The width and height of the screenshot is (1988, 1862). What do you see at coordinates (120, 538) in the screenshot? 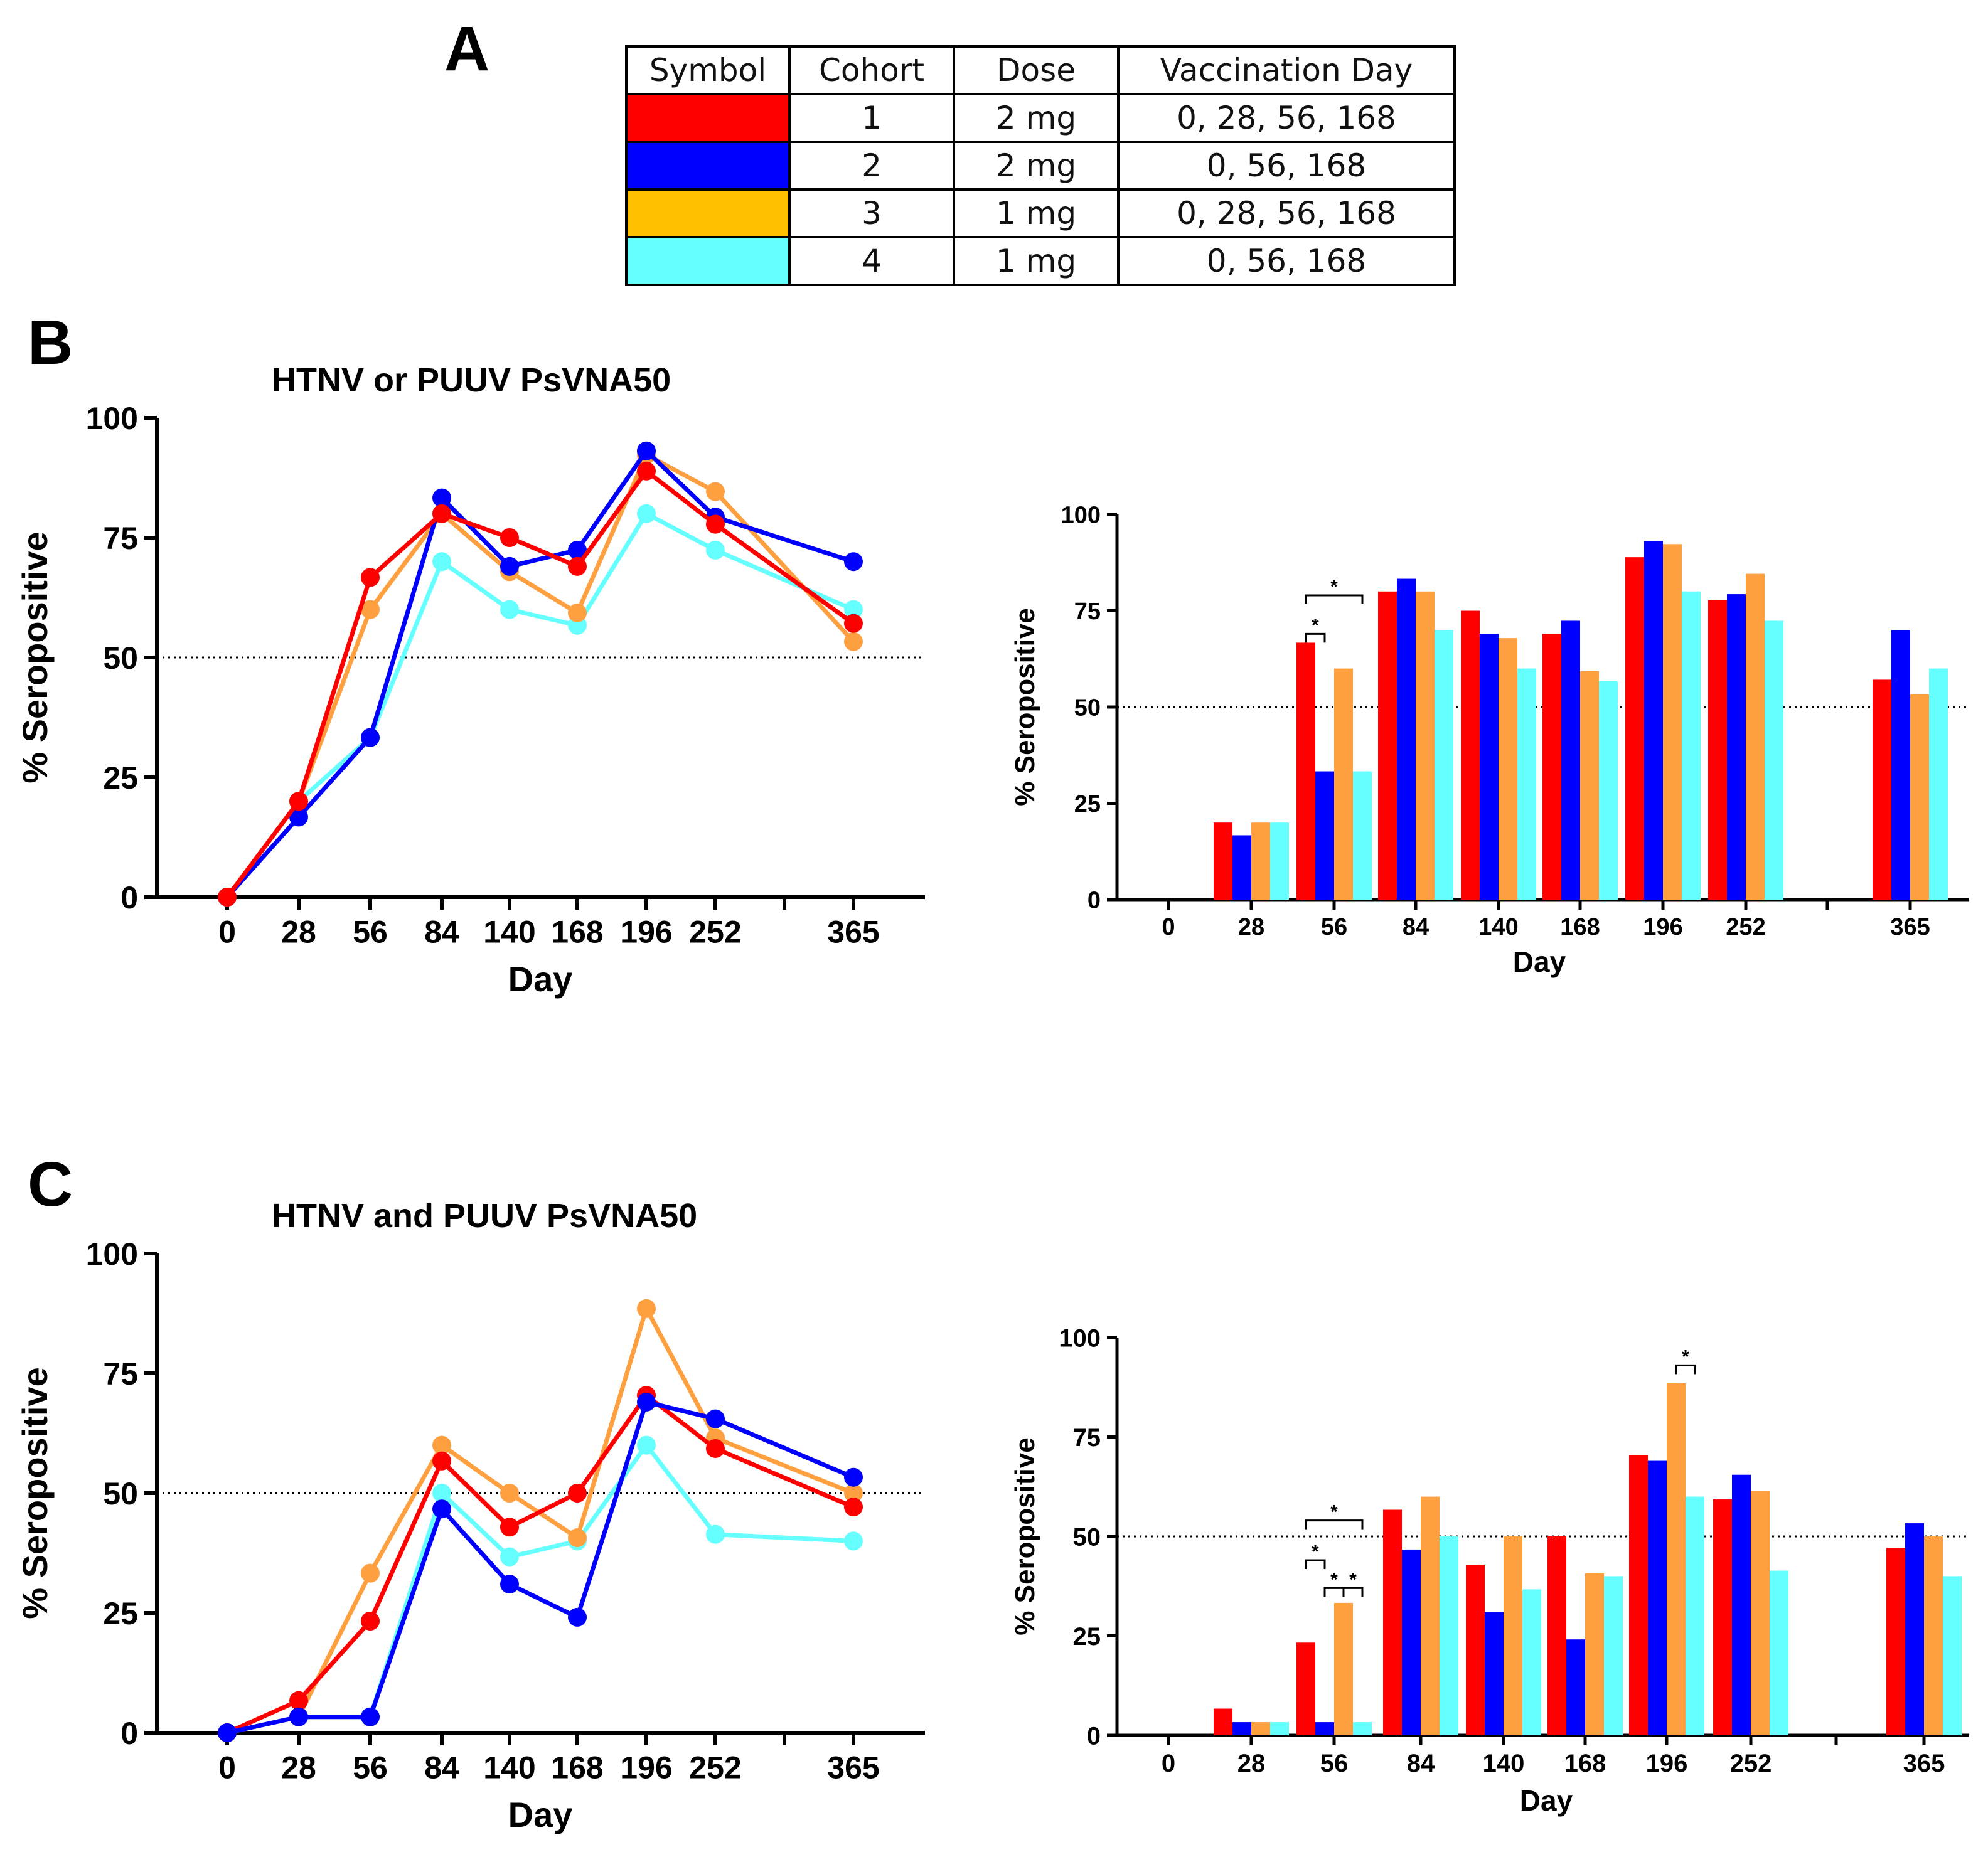
I see `b-line-y-tick-label: 75` at bounding box center [120, 538].